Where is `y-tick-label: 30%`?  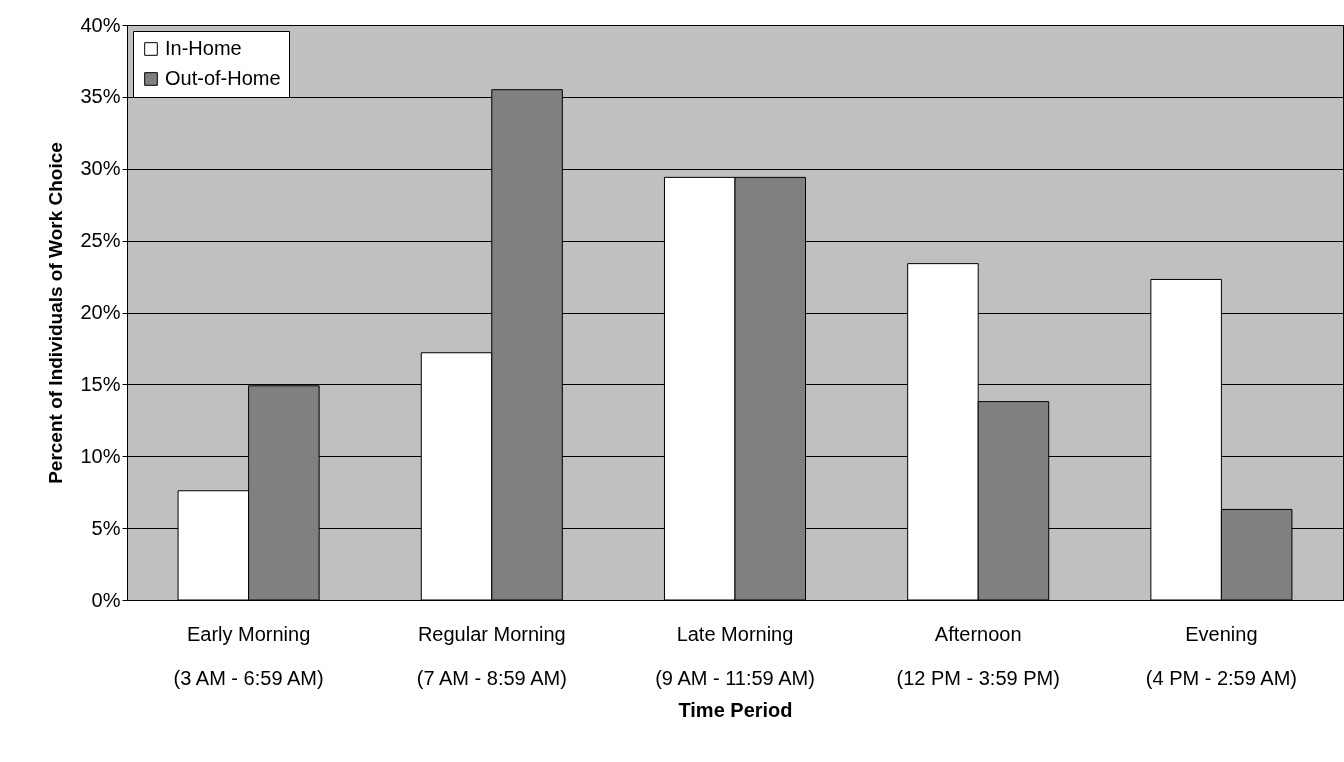
y-tick-label: 30% is located at coordinates (100, 168).